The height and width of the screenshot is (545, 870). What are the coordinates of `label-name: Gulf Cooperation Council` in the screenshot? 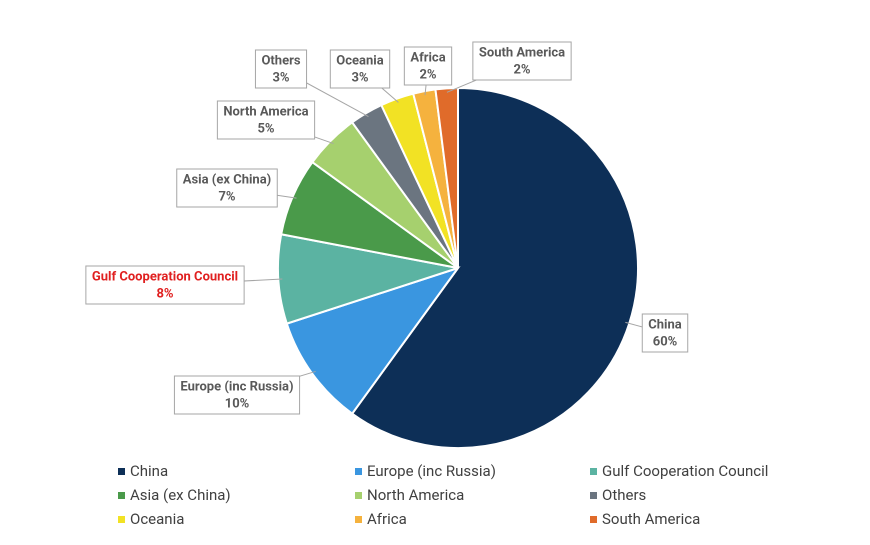 It's located at (165, 276).